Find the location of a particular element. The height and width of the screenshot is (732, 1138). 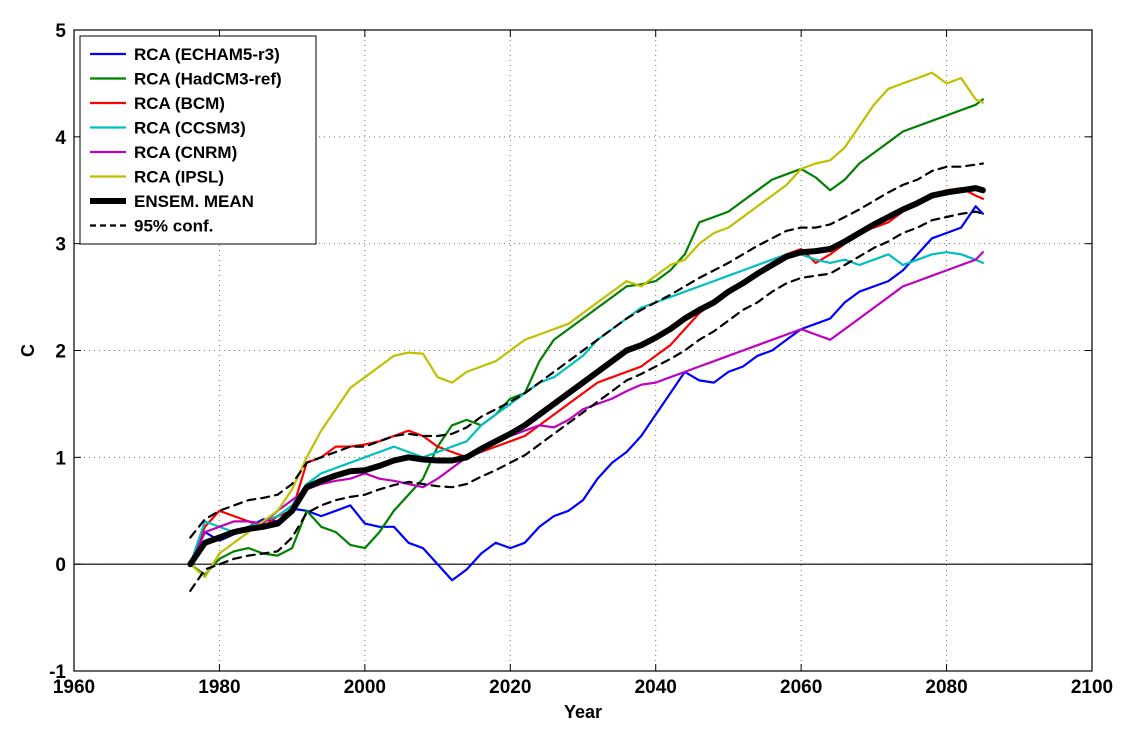

x-tick-label: 1980 is located at coordinates (219, 687).